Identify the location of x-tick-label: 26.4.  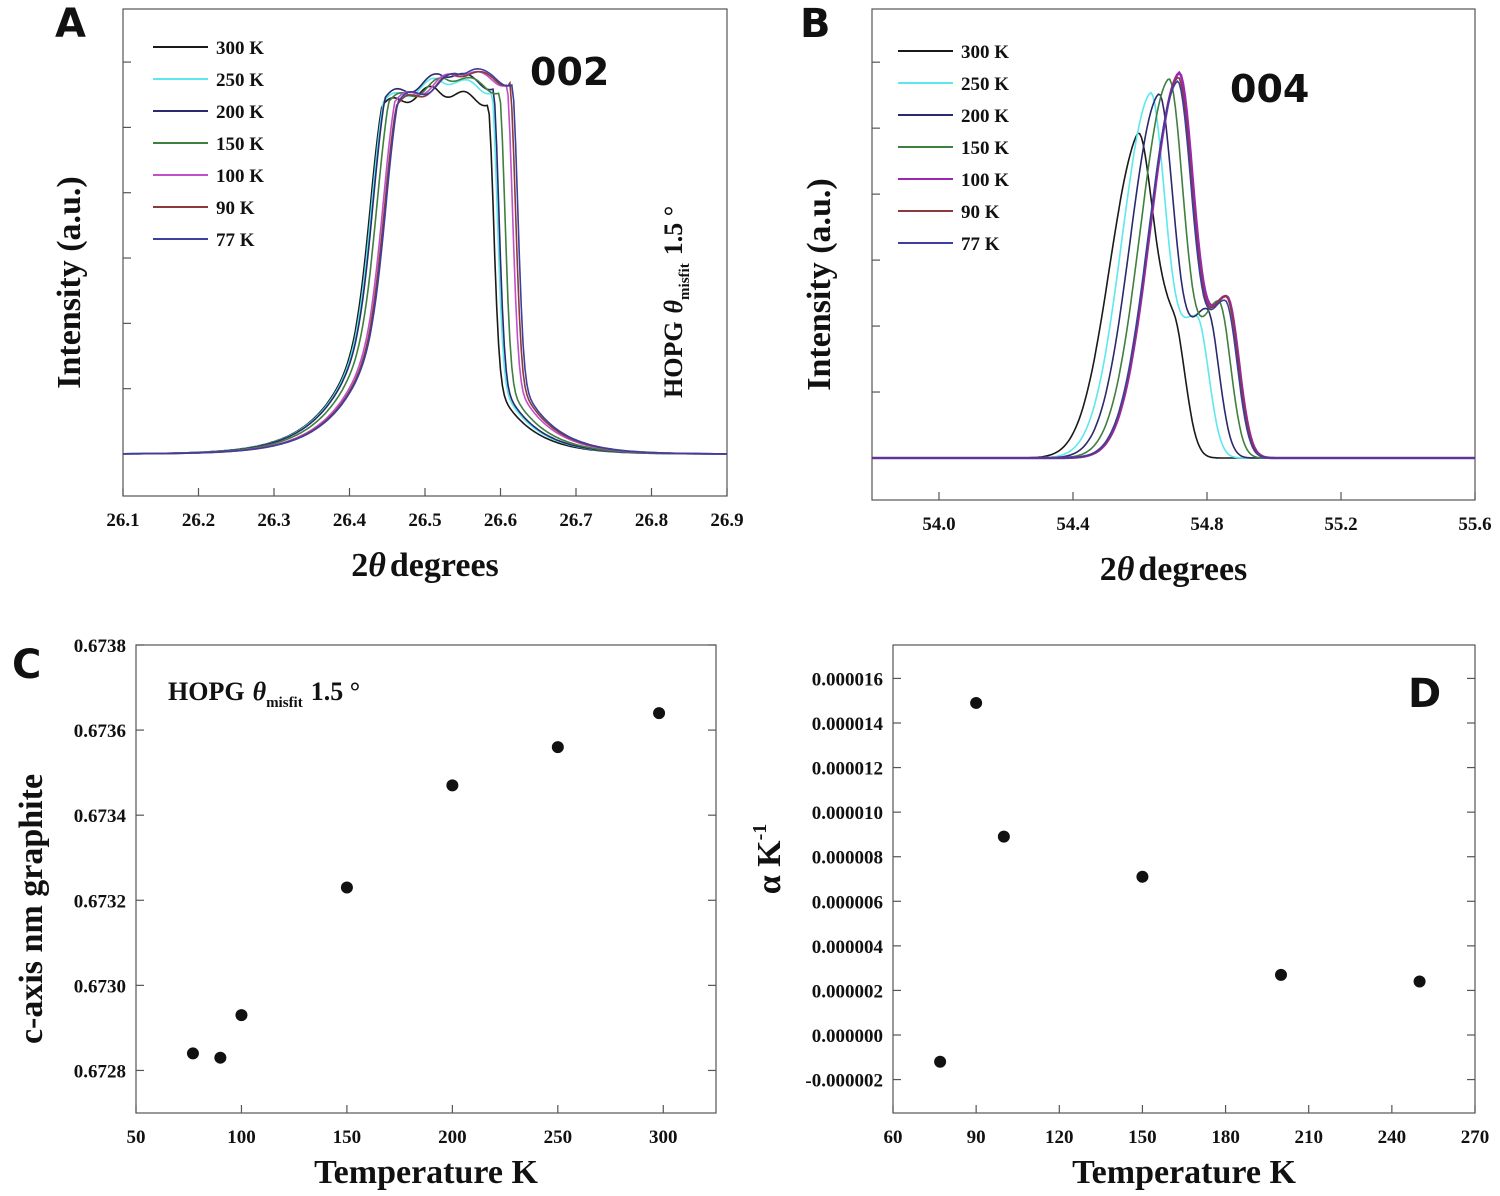
(350, 520).